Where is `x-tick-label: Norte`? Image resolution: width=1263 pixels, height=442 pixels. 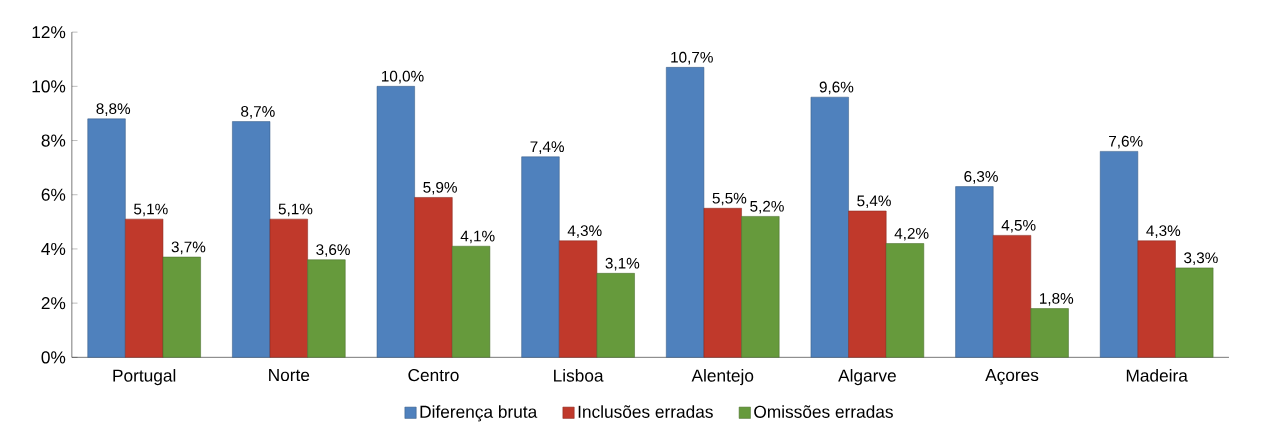 x-tick-label: Norte is located at coordinates (289, 374).